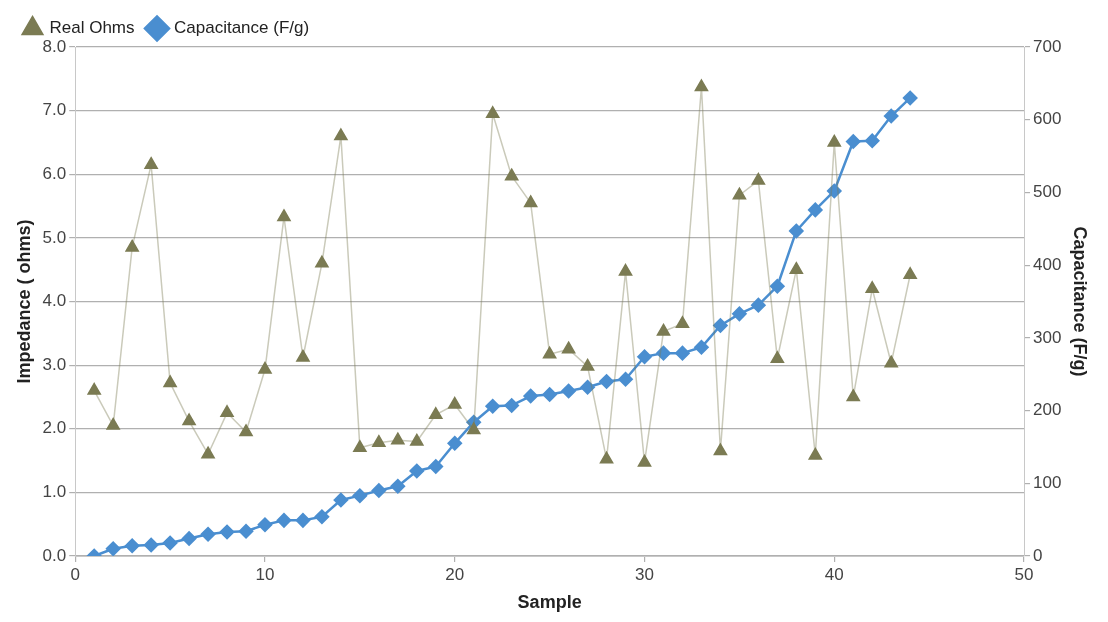 Image resolution: width=1108 pixels, height=622 pixels. I want to click on x-tick-label: 20, so click(455, 574).